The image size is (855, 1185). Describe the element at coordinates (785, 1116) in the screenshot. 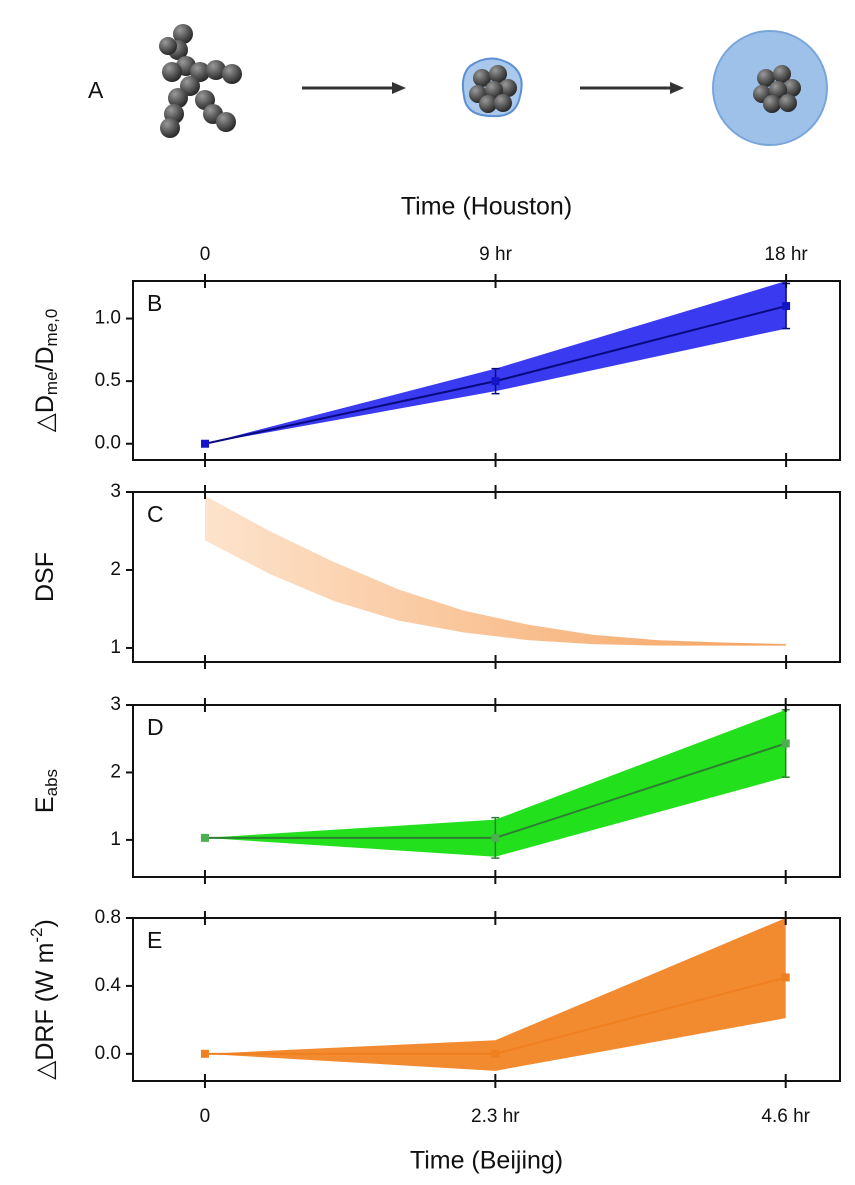

I see `x-tick-label: 4.6 hr` at that location.